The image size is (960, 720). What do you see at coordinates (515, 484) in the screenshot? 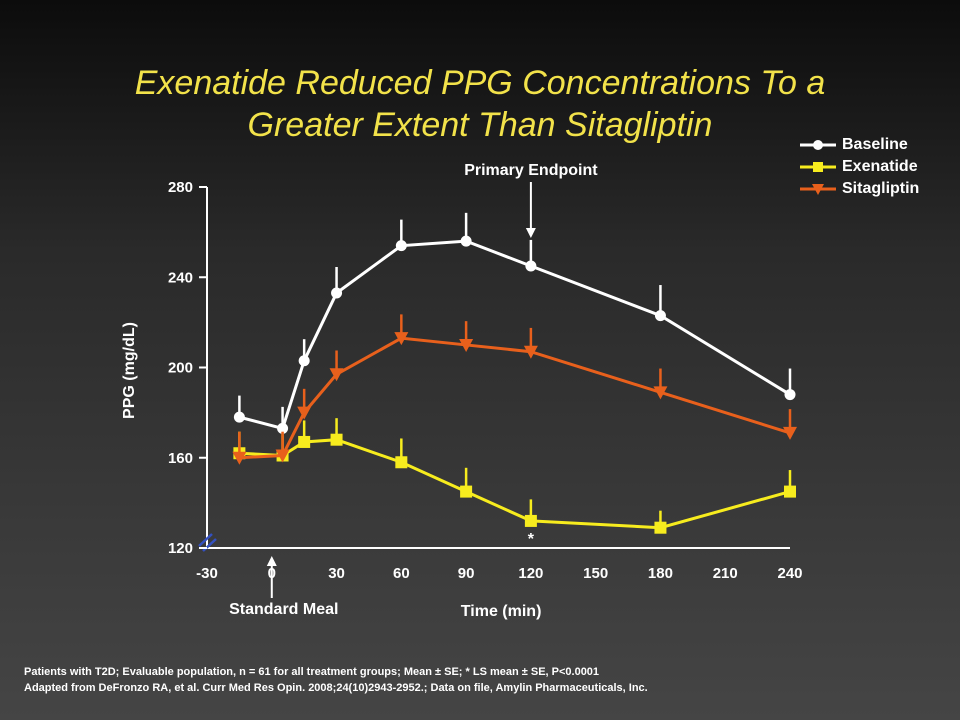
I see `exenatide-line` at bounding box center [515, 484].